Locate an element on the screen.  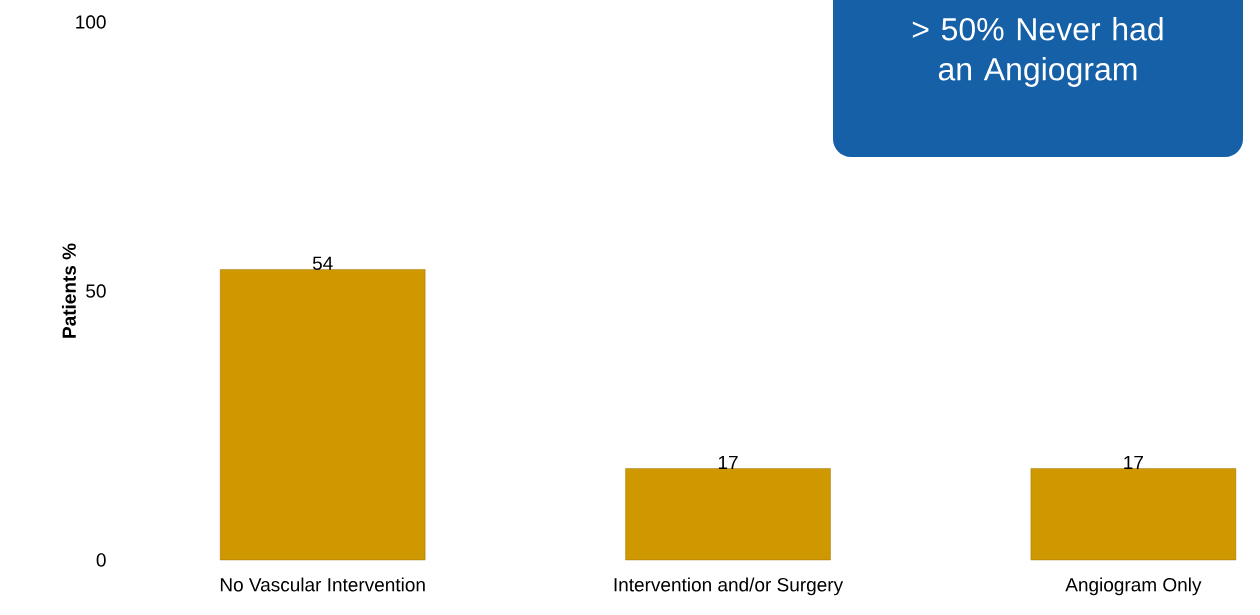
annotation: > 50% Never had an Angiogram is located at coordinates (1037, 52).